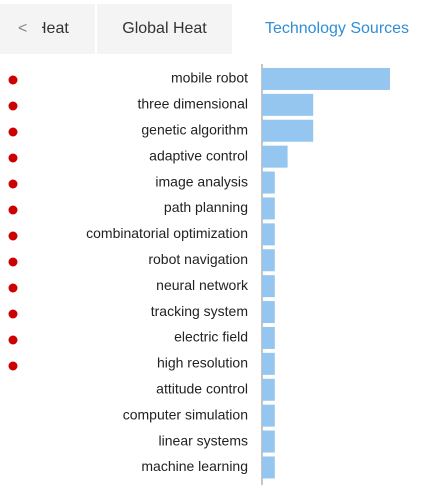 This screenshot has width=437, height=485. I want to click on tab-label: Technology Sources, so click(337, 28).